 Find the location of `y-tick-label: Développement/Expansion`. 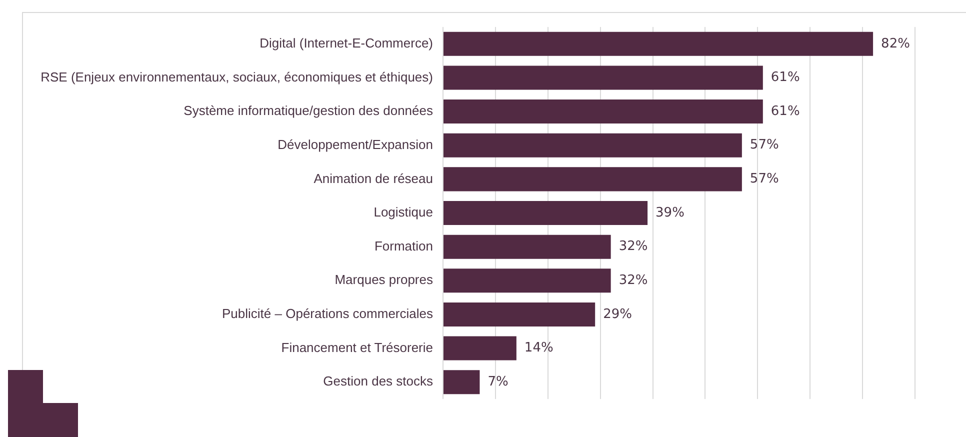

y-tick-label: Développement/Expansion is located at coordinates (355, 144).